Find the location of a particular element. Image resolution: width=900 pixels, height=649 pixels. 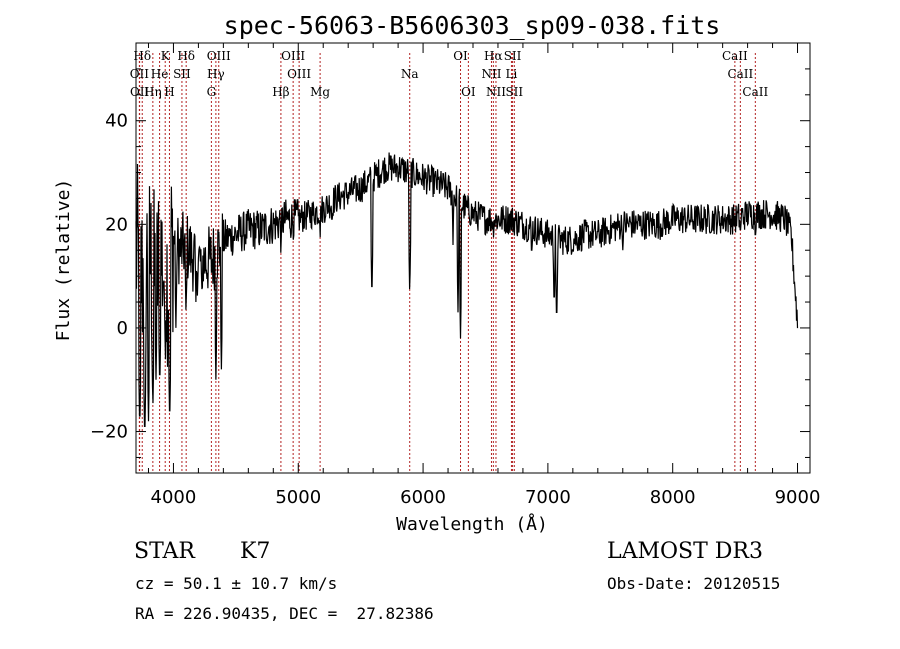

x-tick-label: 5000 is located at coordinates (298, 497).